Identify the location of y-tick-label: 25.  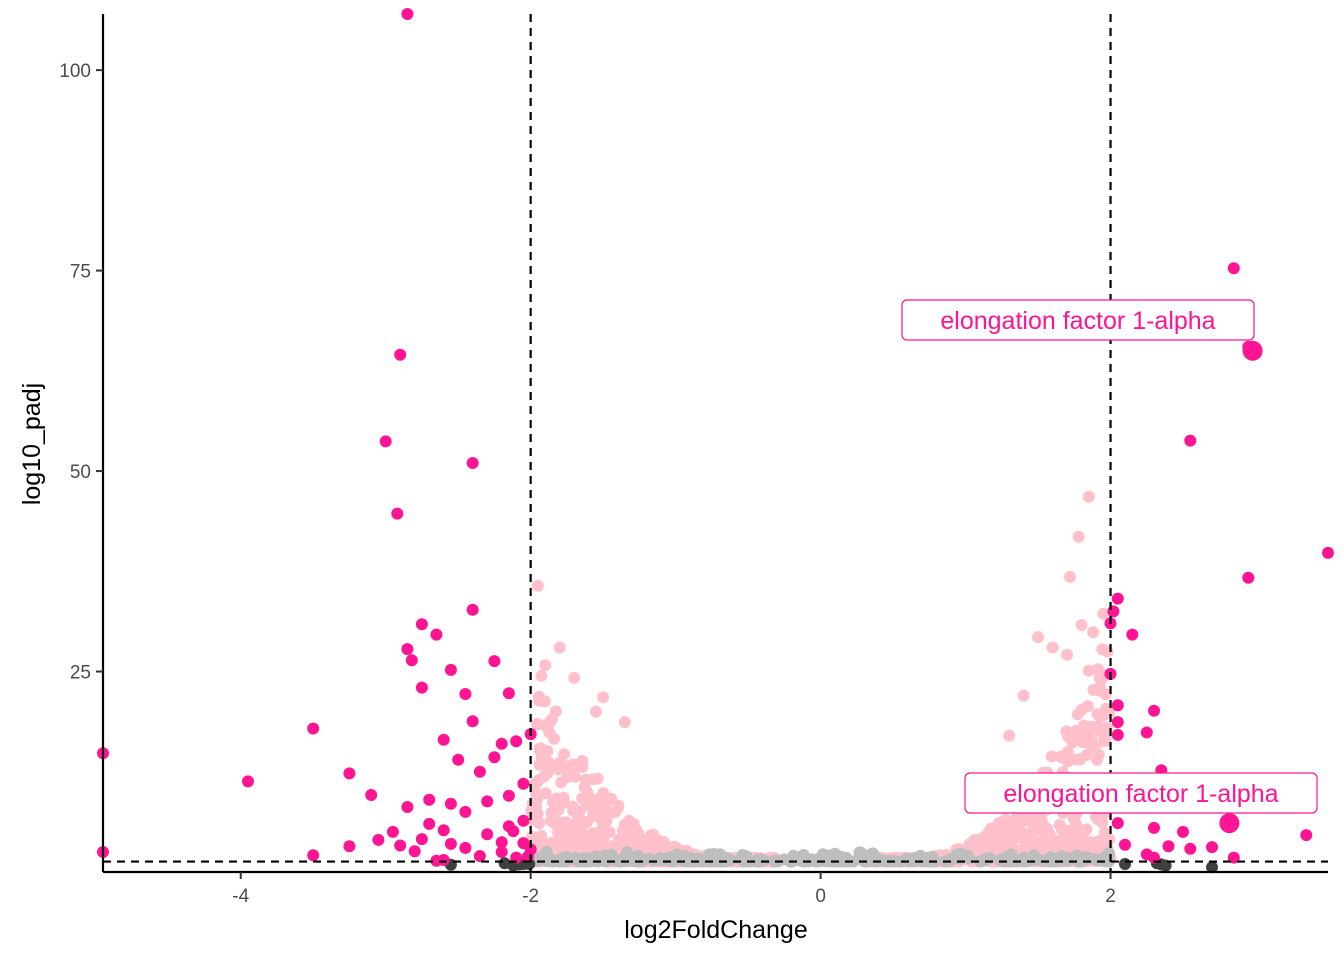
(80, 673).